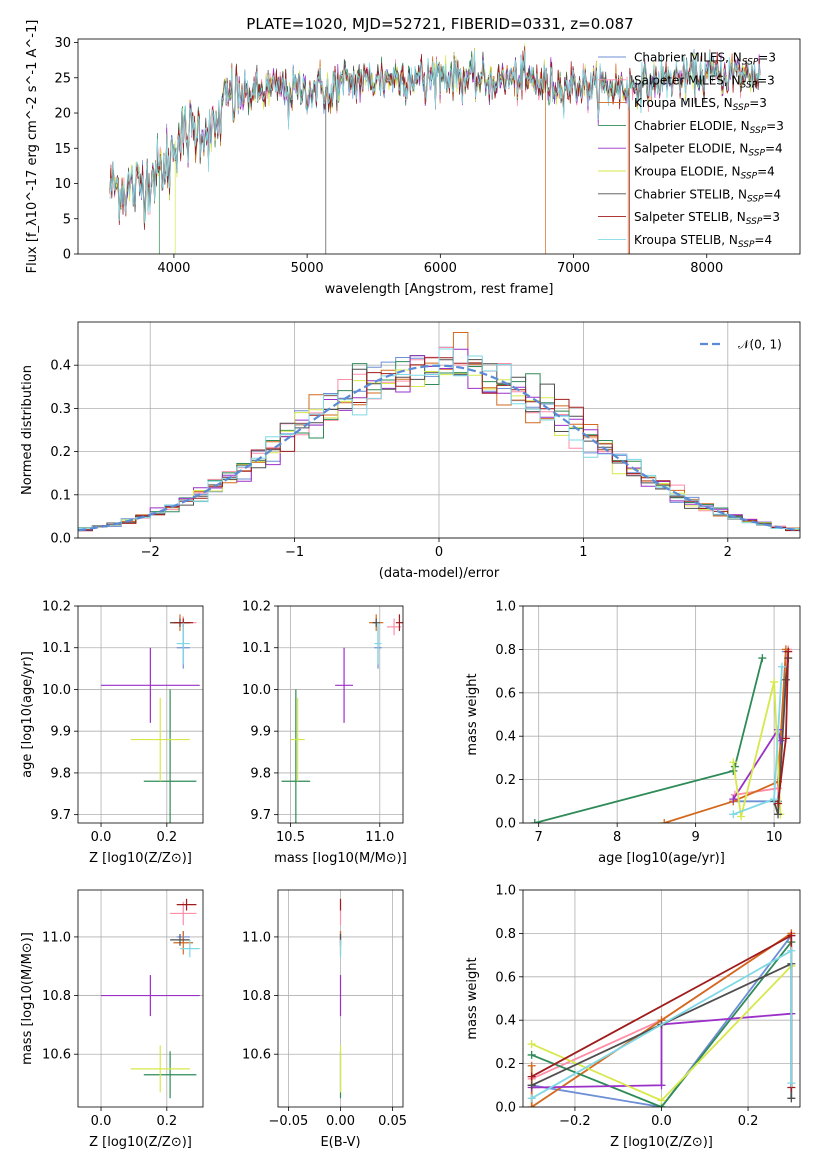 Image resolution: width=819 pixels, height=1170 pixels. I want to click on x-tick-label: 8000, so click(706, 268).